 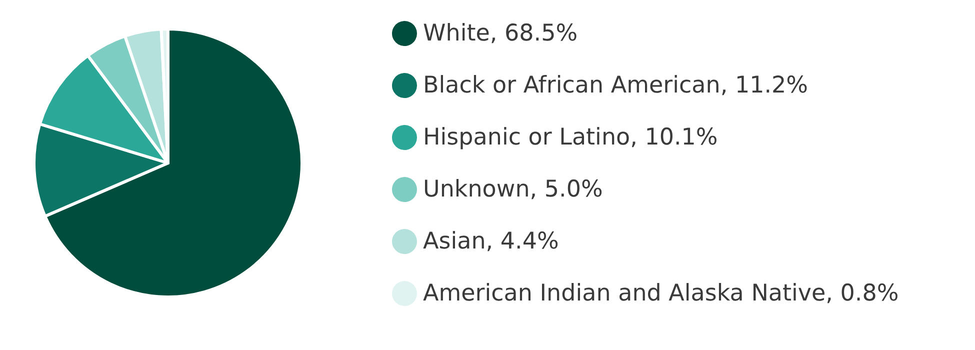 I want to click on legend-label: Hispanic or Latino, 10.1%, so click(x=570, y=137).